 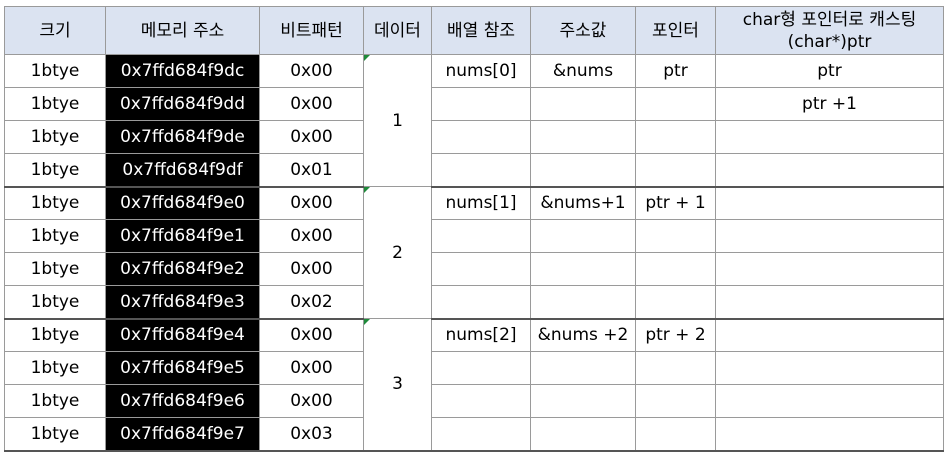 I want to click on array-ref-cell: nums[2], so click(x=481, y=335).